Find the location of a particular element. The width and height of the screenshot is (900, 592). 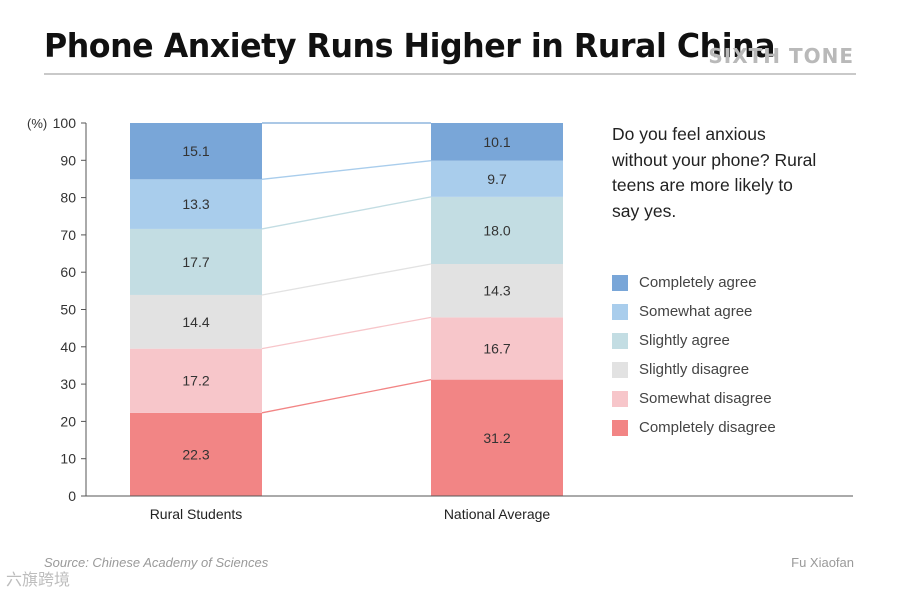

legend-label: Completely disagree is located at coordinates (707, 427).